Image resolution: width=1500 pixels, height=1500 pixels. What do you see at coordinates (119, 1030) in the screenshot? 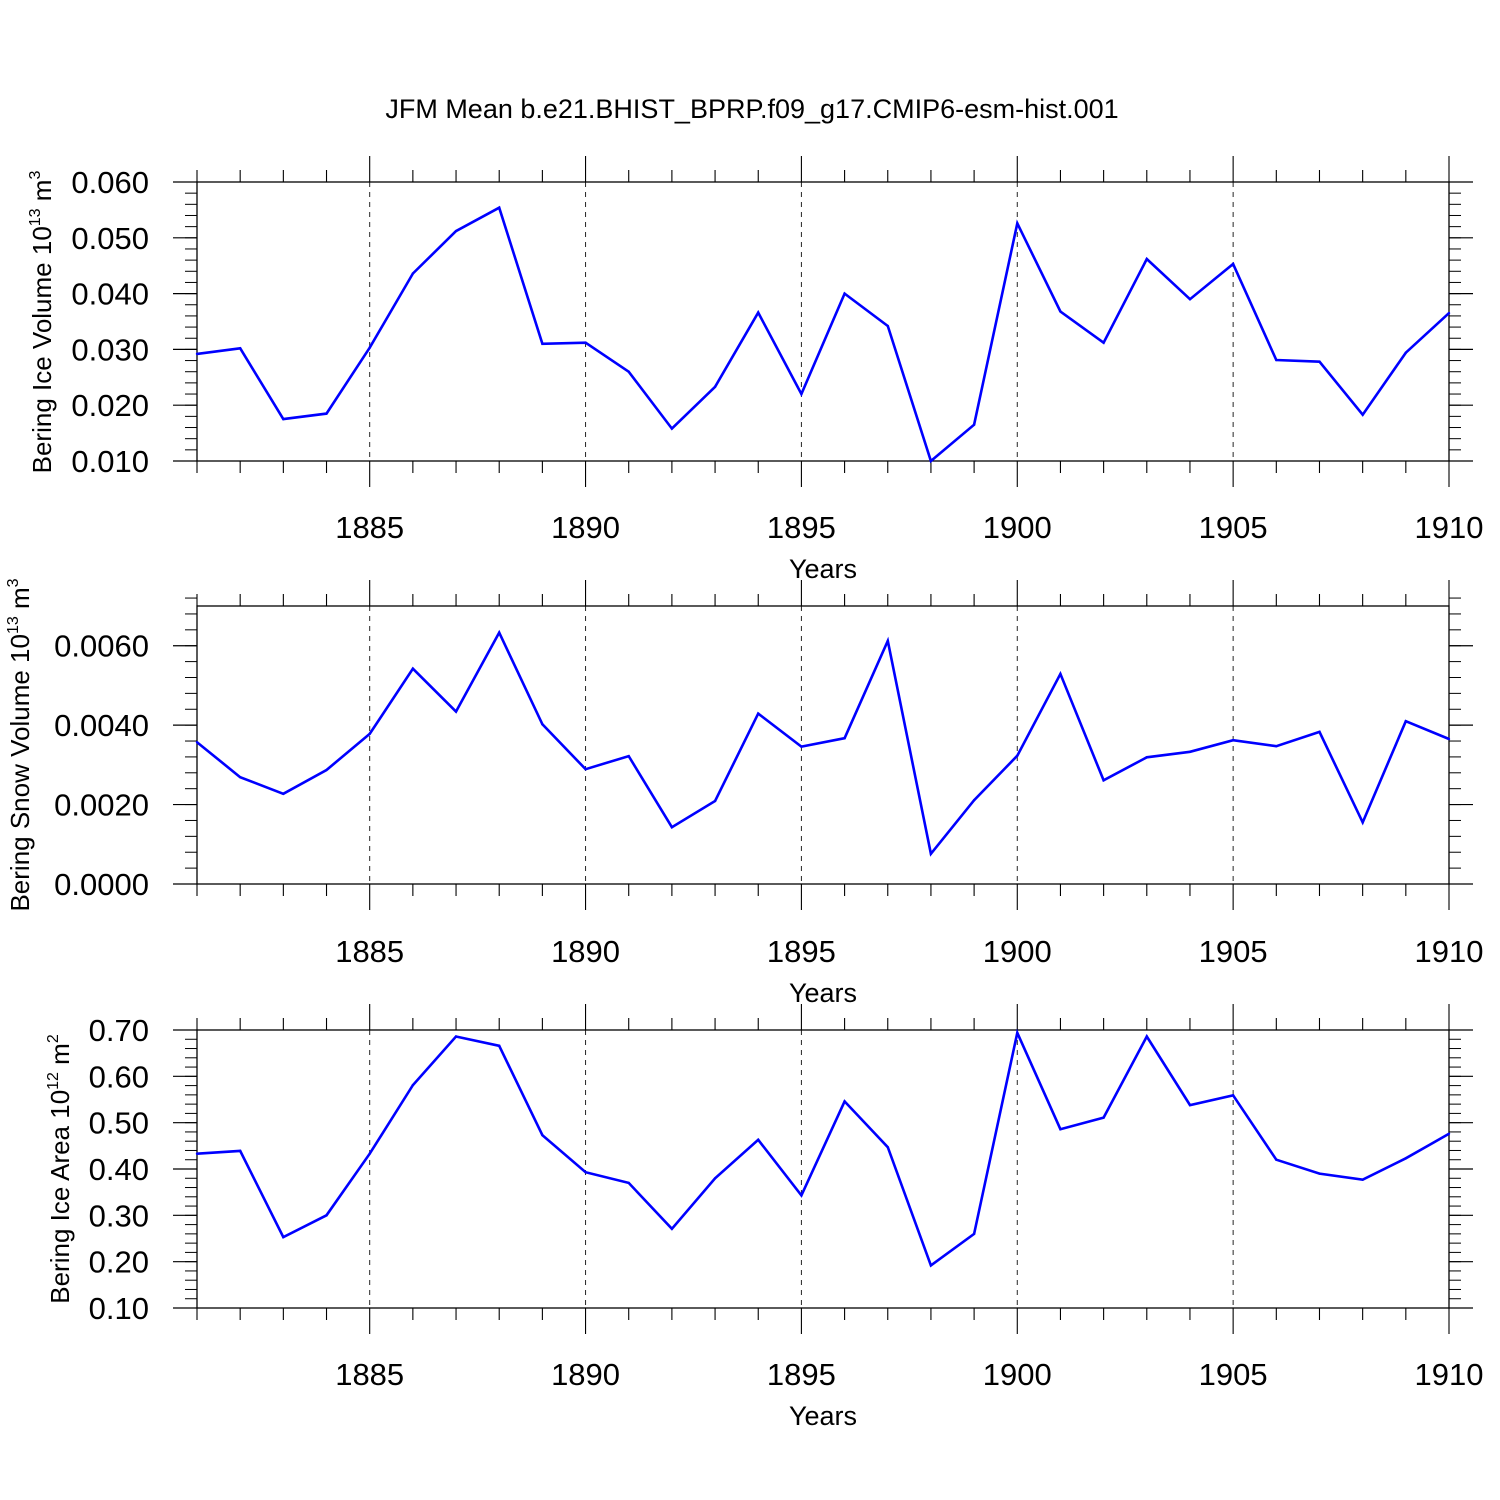
I see `y-tick-label: 0.70` at bounding box center [119, 1030].